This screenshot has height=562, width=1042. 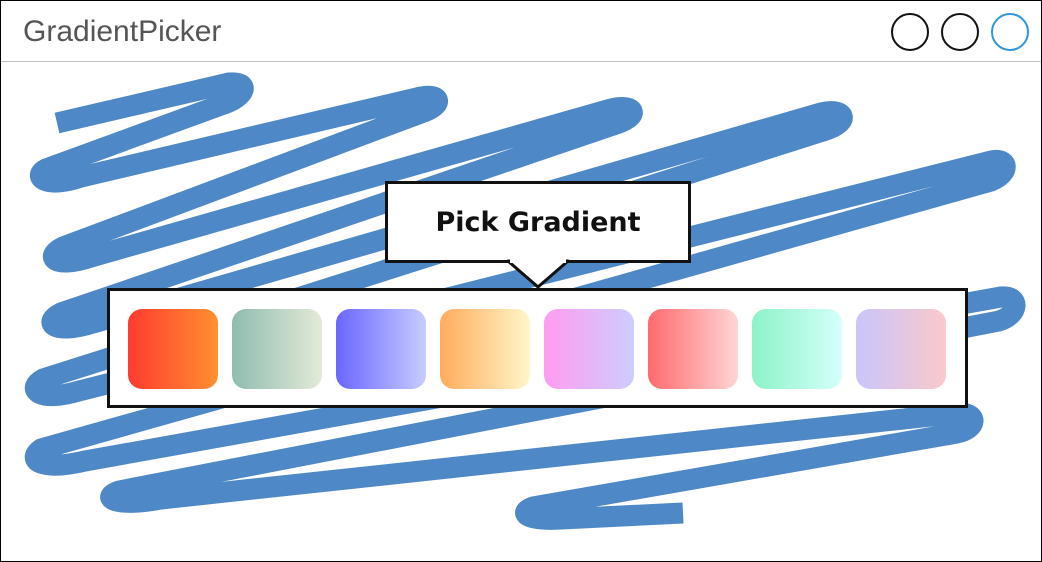 What do you see at coordinates (521, 31) in the screenshot?
I see `title-bar: GradientPicker` at bounding box center [521, 31].